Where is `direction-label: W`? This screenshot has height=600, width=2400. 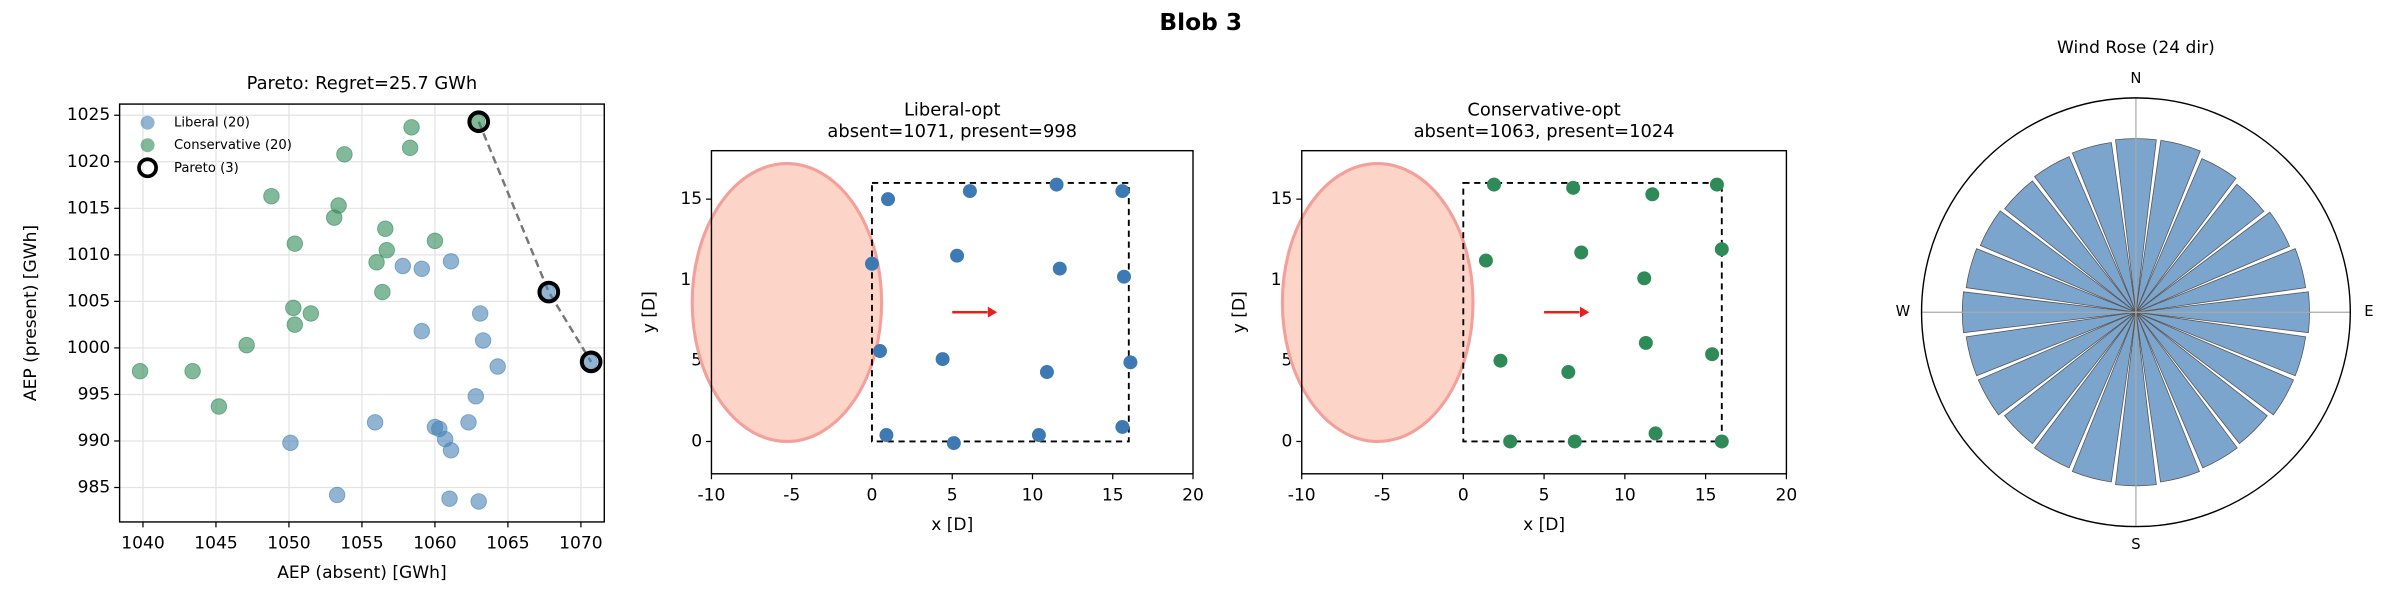
direction-label: W is located at coordinates (1903, 311).